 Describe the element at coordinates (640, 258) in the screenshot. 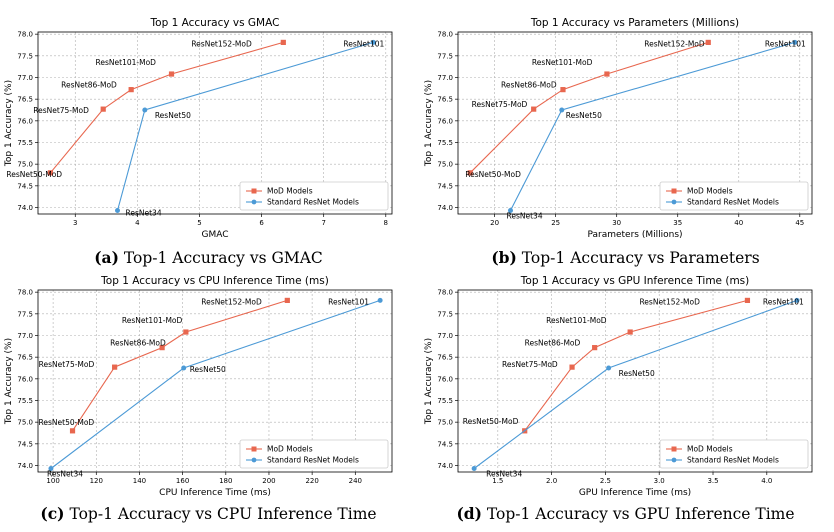

I see `caption-text: Top-1 Accuracy vs Parameters` at that location.